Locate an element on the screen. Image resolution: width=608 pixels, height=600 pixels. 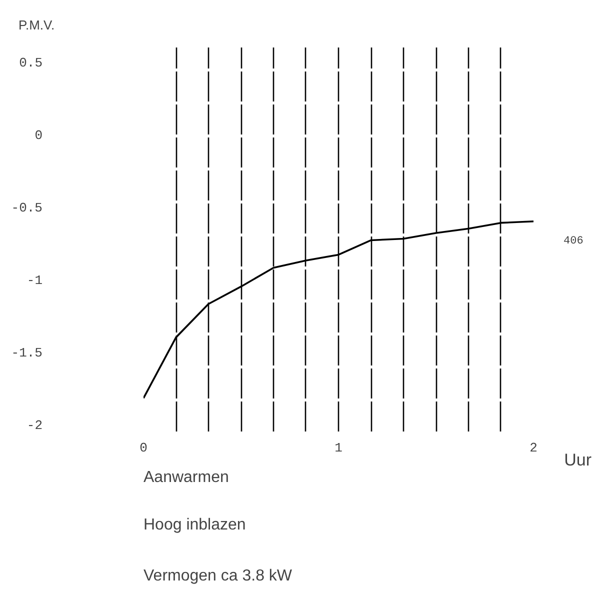
text: Hoog inblazen is located at coordinates (195, 525).